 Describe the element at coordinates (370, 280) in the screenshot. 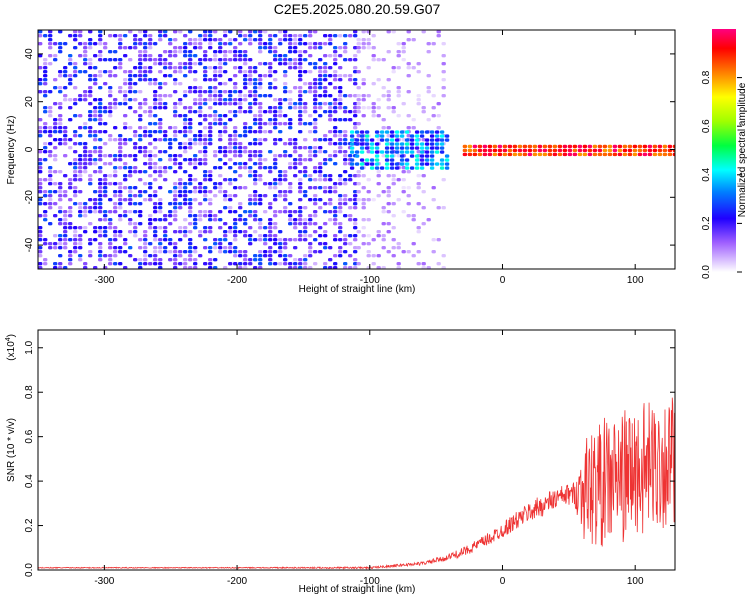

I see `spectrogram-xtick-label: -100` at that location.